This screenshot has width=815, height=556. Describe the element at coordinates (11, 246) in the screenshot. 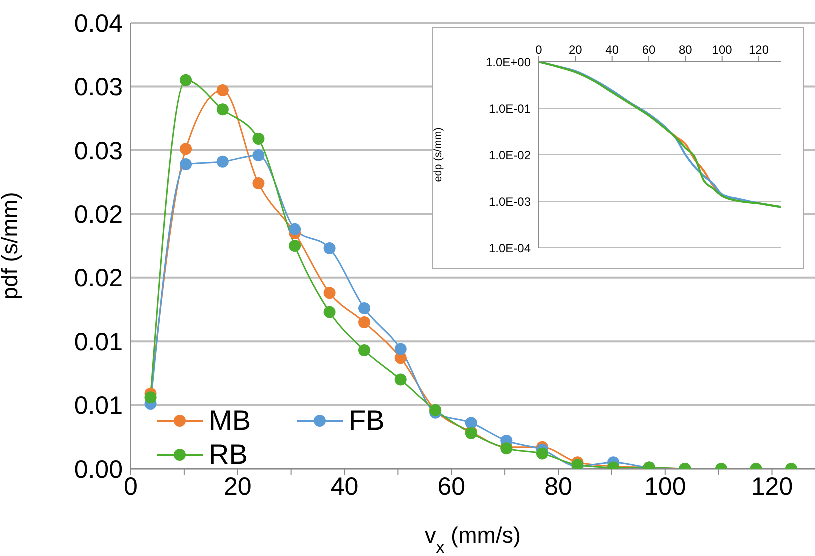

I see `y-axis-title: pdf (s/mm)` at that location.